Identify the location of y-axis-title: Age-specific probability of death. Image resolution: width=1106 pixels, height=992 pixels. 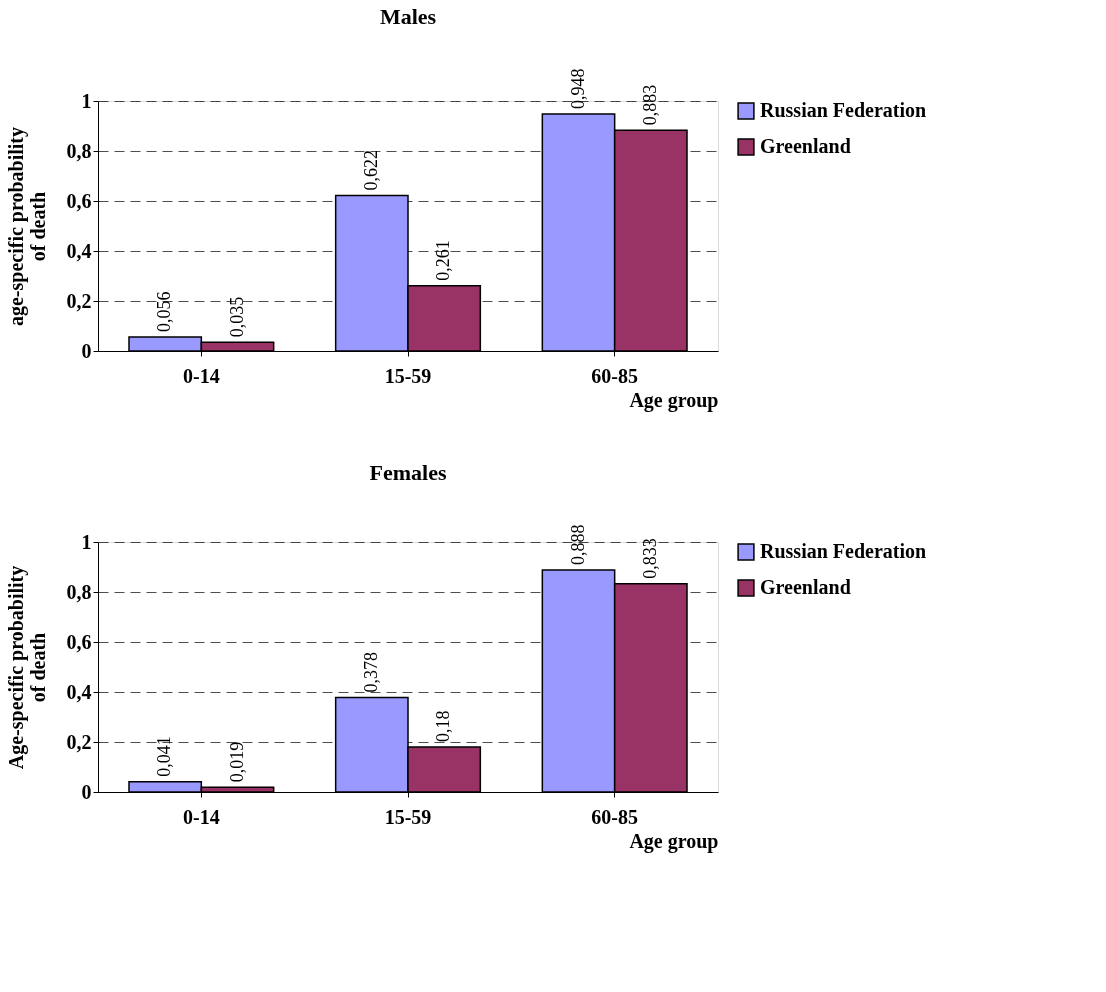
(26, 667).